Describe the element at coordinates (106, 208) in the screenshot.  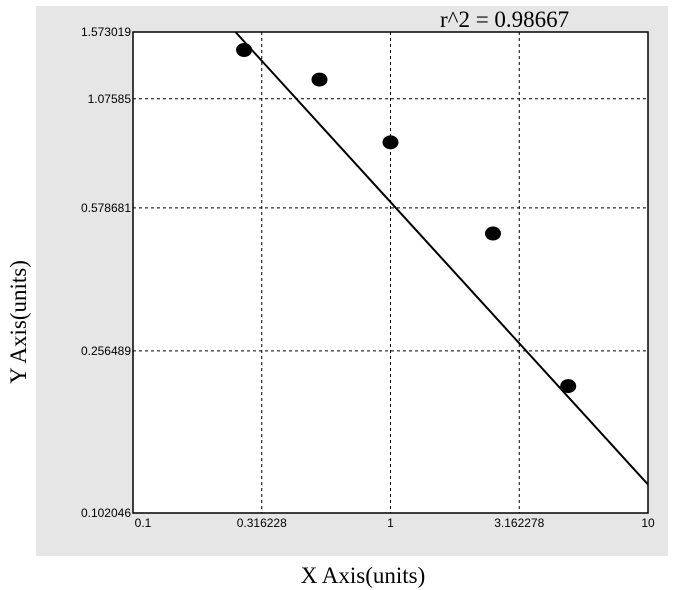
I see `y-tick-label: 0.578681` at that location.